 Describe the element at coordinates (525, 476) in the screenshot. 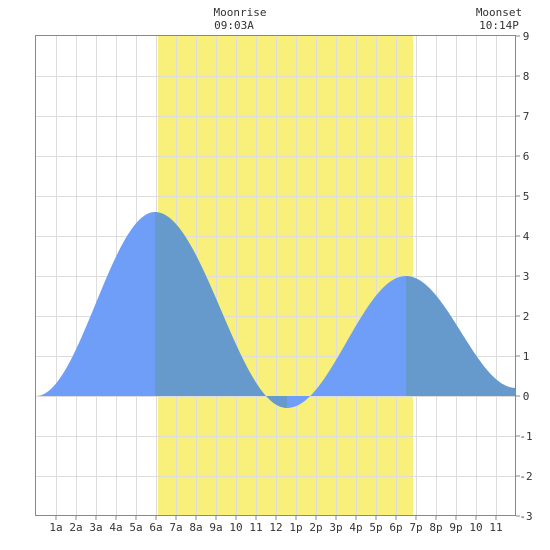

I see `y-tick-label: -2` at that location.